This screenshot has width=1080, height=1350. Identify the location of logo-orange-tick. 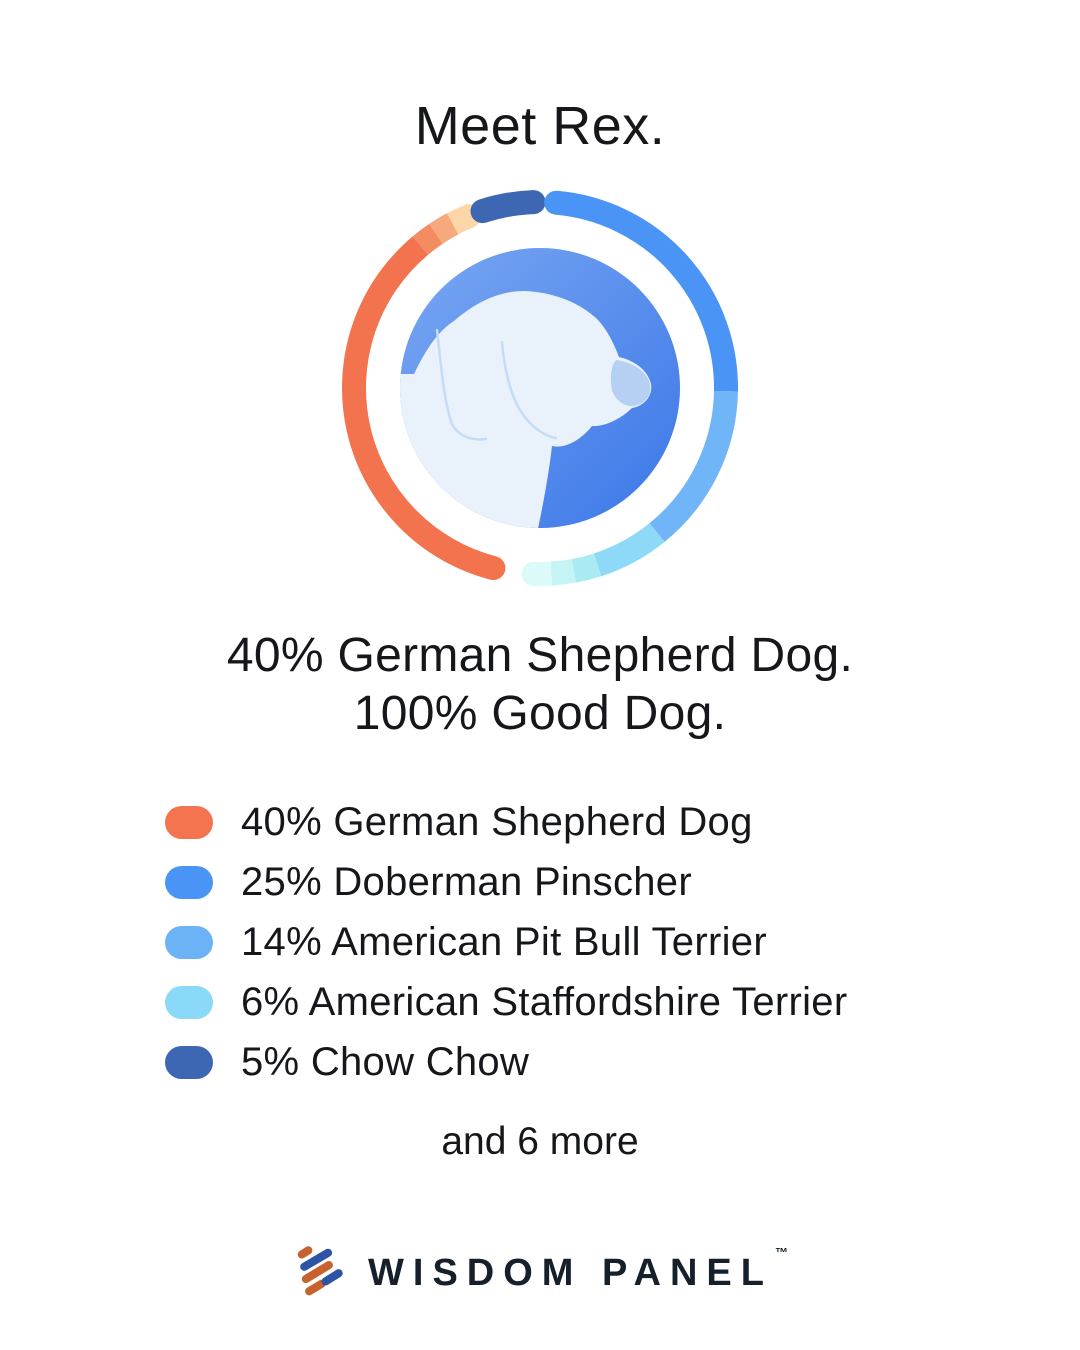
(305, 1252).